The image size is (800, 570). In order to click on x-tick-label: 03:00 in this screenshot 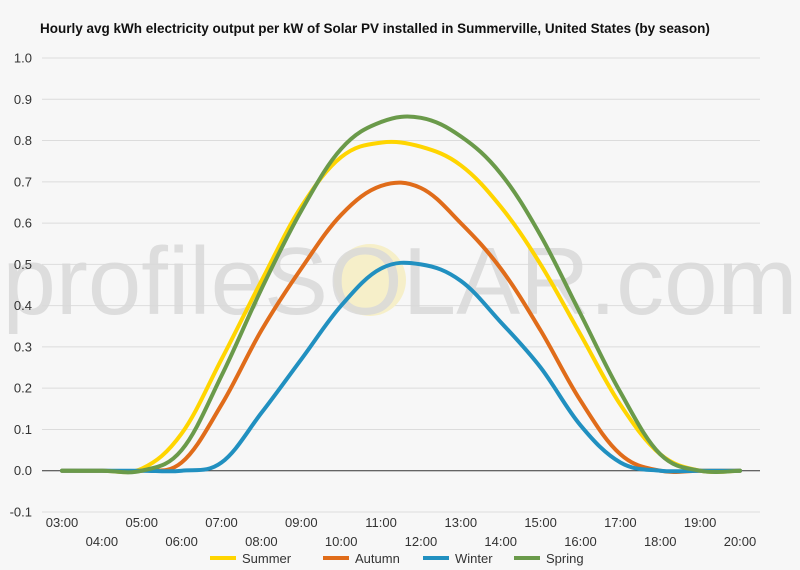, I will do `click(62, 522)`.